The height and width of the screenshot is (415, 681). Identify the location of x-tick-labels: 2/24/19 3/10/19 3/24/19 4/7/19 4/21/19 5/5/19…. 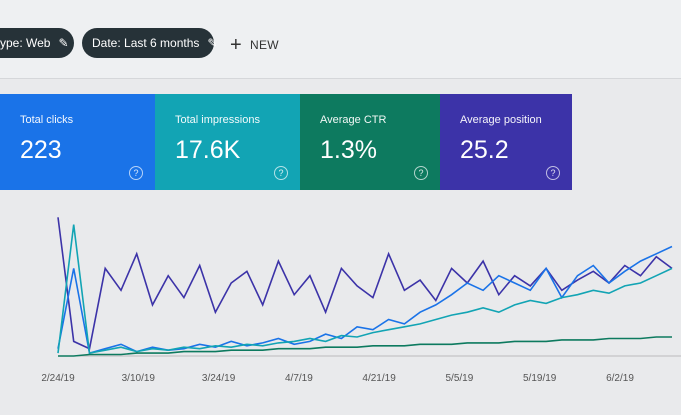
(337, 378).